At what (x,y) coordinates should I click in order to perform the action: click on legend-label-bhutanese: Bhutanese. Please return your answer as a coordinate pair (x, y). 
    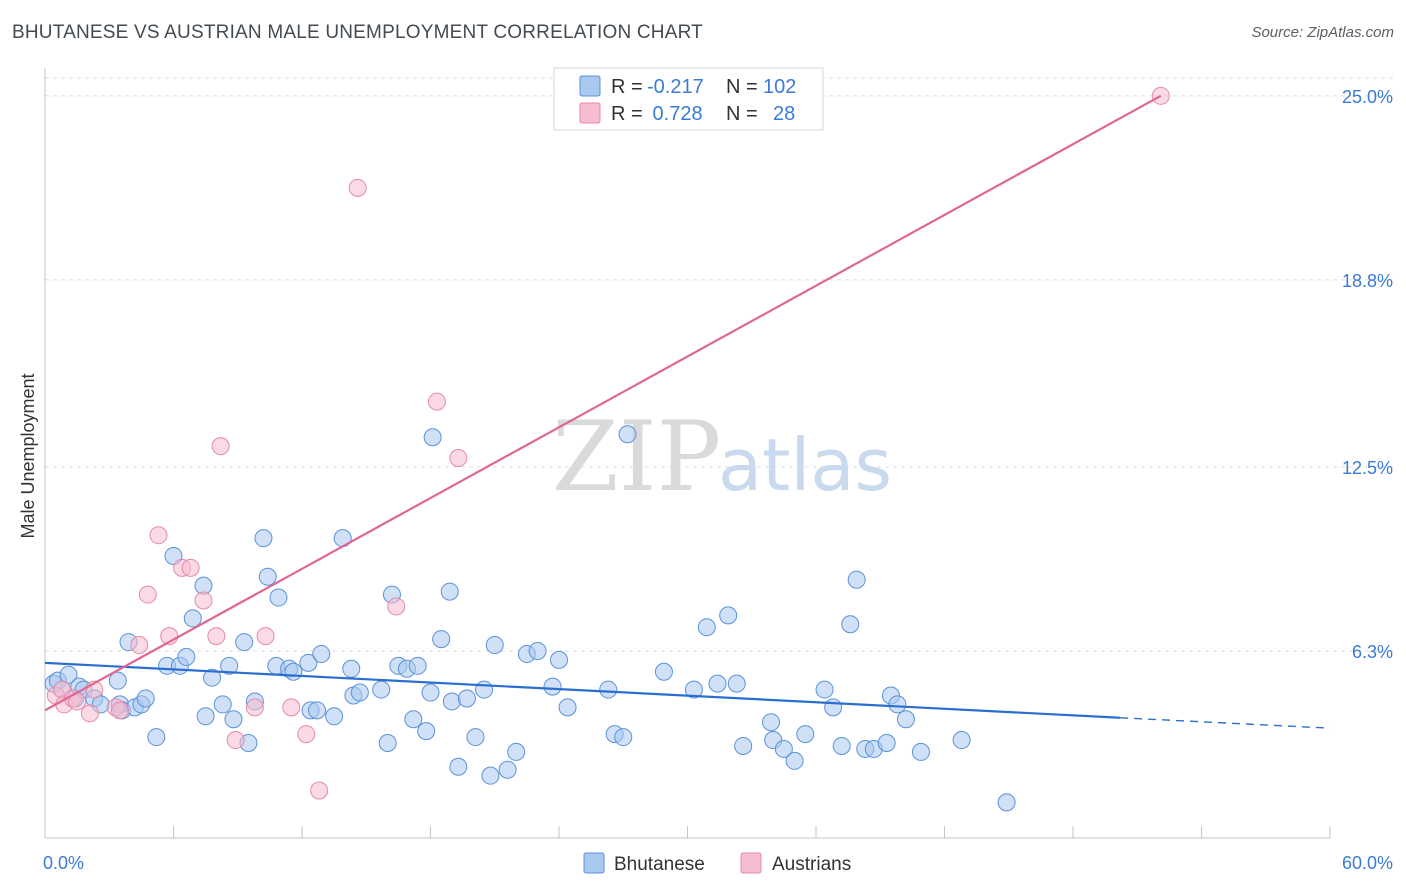
    Looking at the image, I should click on (659, 864).